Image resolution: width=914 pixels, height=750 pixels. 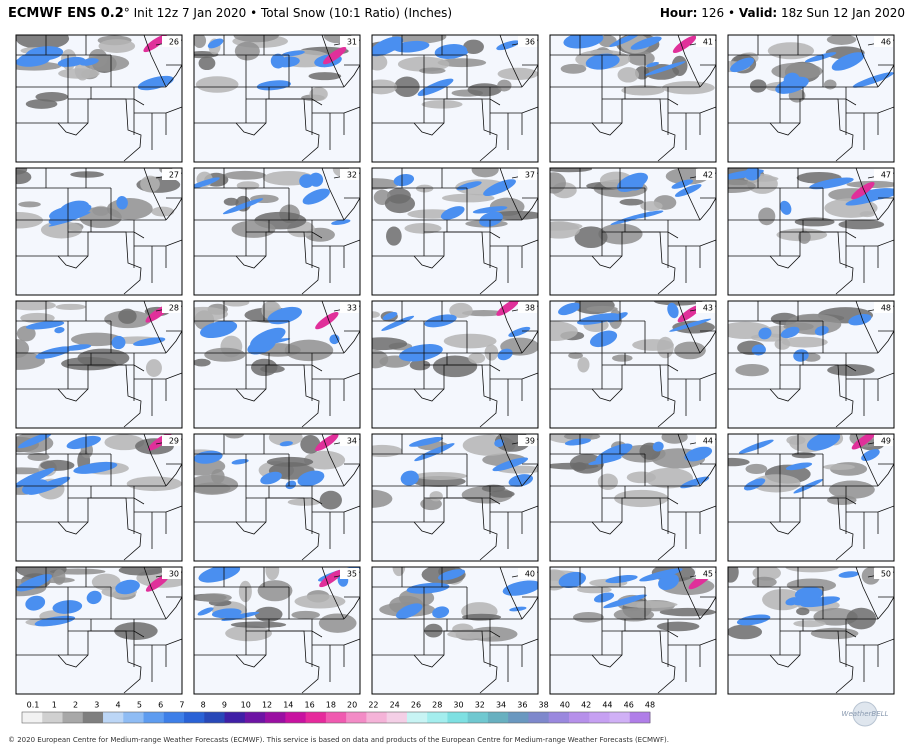 I want to click on colorbar-label: 8, so click(x=203, y=705).